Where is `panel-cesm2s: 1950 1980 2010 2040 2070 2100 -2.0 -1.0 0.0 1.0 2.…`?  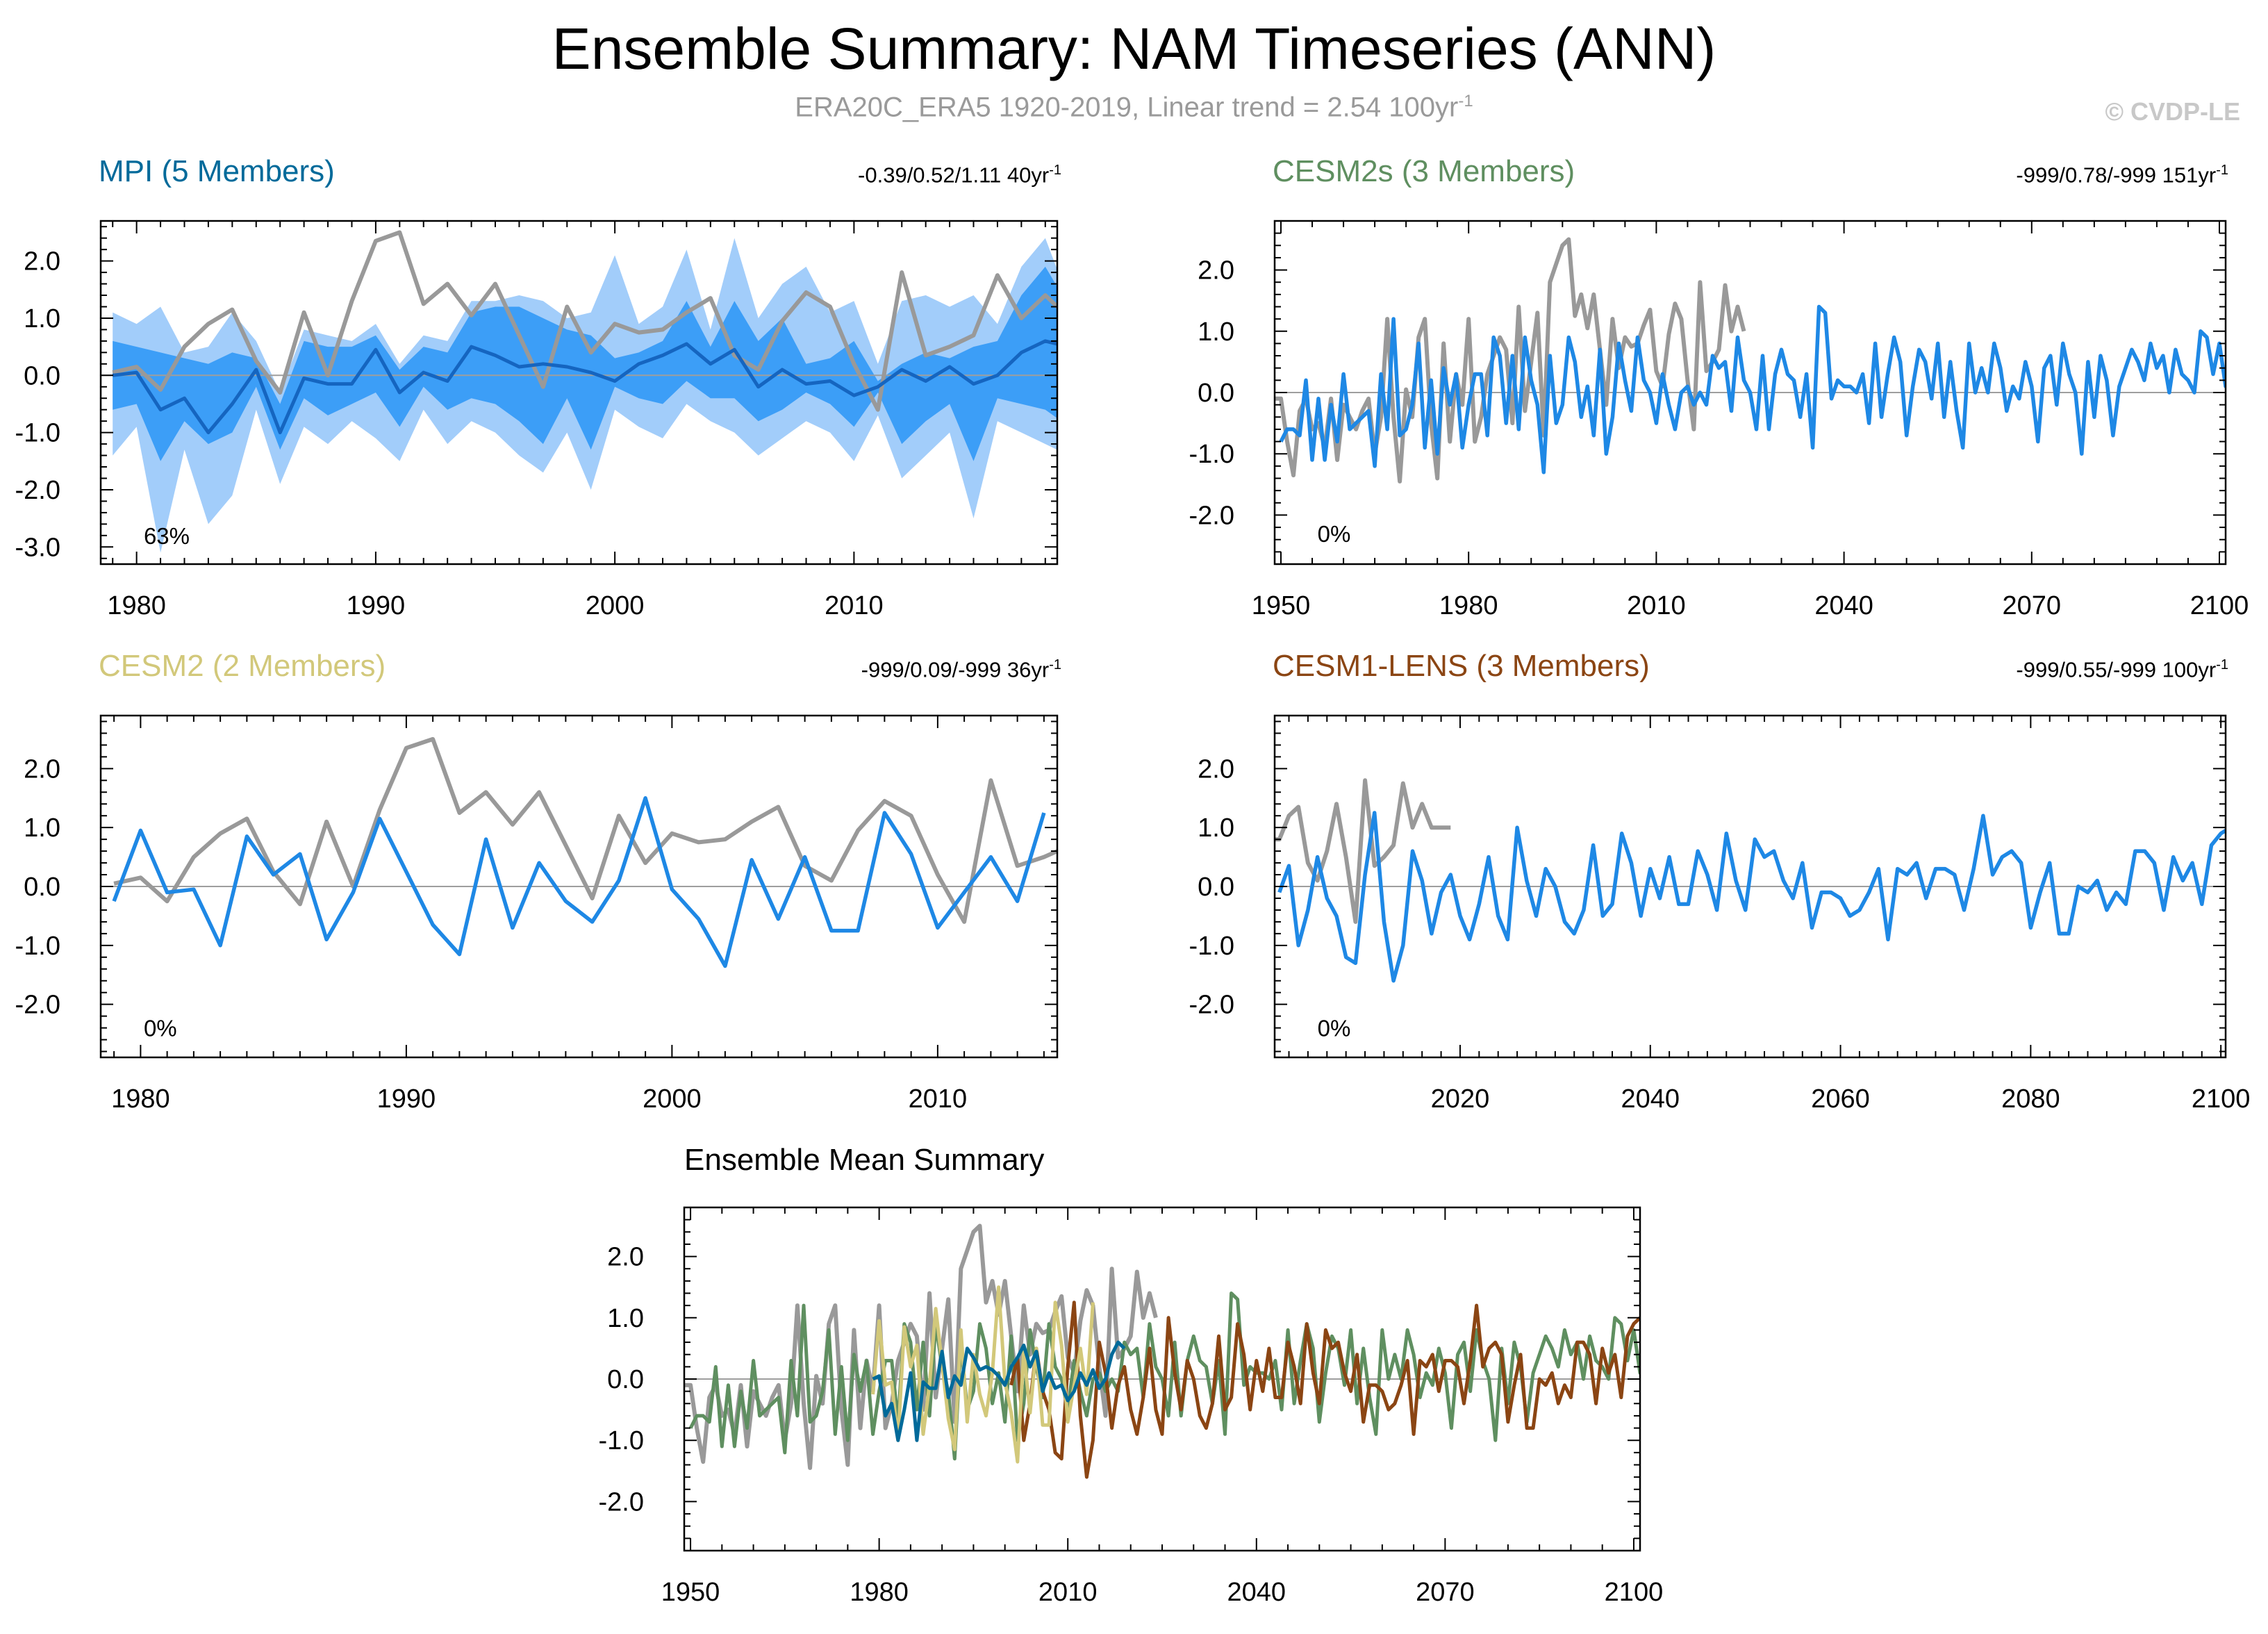
panel-cesm2s: 1950 1980 2010 2040 2070 2100 -2.0 -1.0 0.0 1.0 2.… is located at coordinates (1719, 420).